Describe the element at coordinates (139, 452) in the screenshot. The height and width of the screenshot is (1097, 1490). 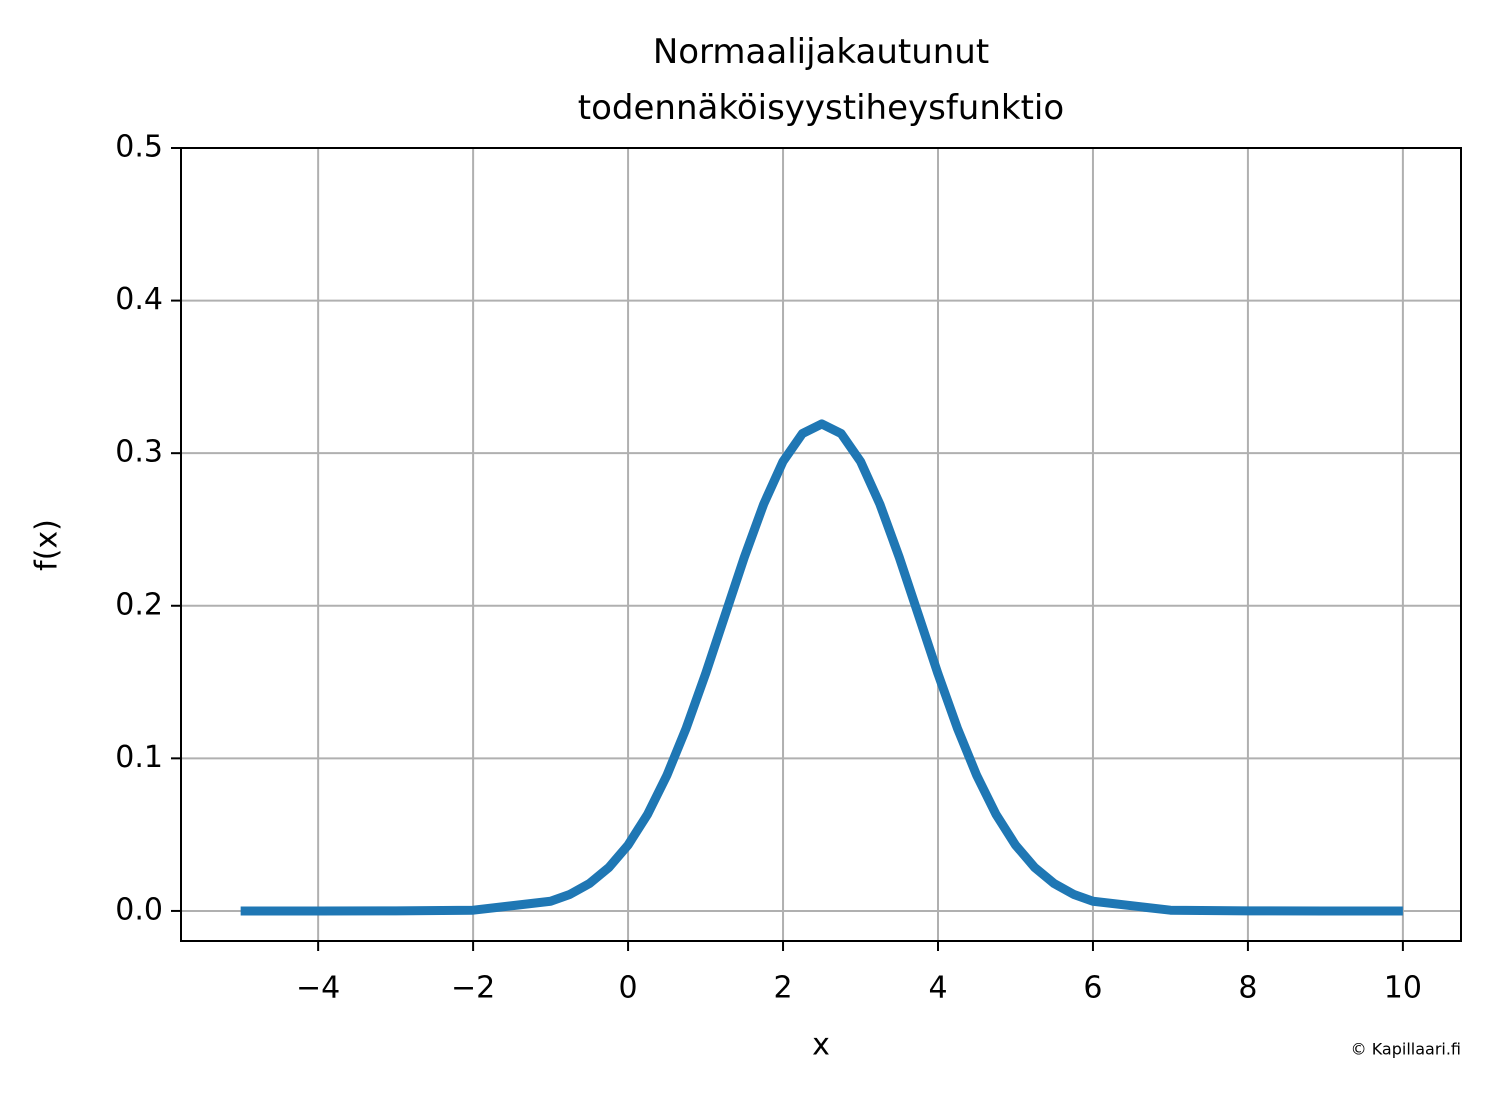
I see `y-tick-label: 0.3` at that location.